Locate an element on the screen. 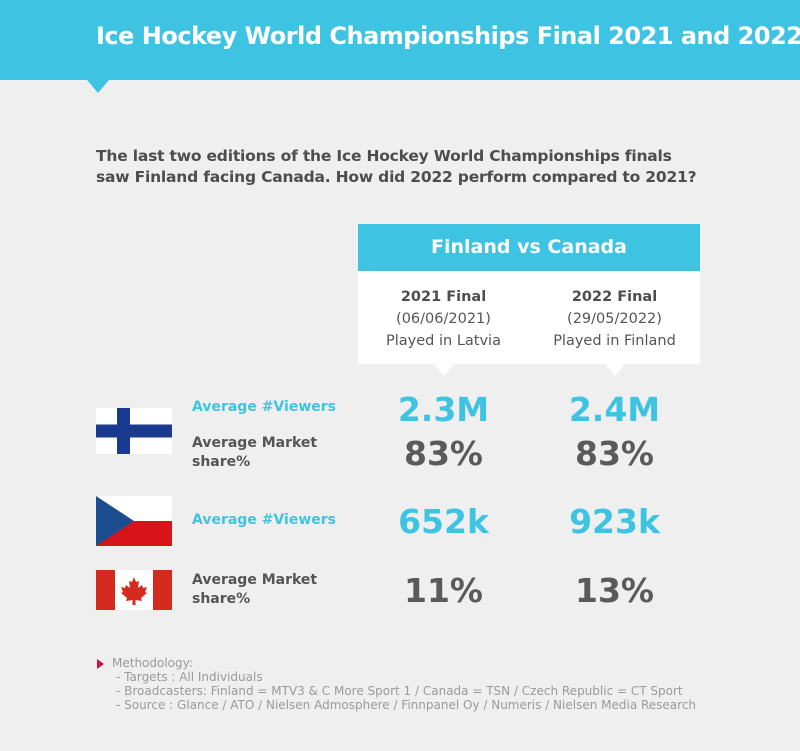  column-2021: 2021 Final (06/06/2021) Played in Latvia is located at coordinates (443, 319).